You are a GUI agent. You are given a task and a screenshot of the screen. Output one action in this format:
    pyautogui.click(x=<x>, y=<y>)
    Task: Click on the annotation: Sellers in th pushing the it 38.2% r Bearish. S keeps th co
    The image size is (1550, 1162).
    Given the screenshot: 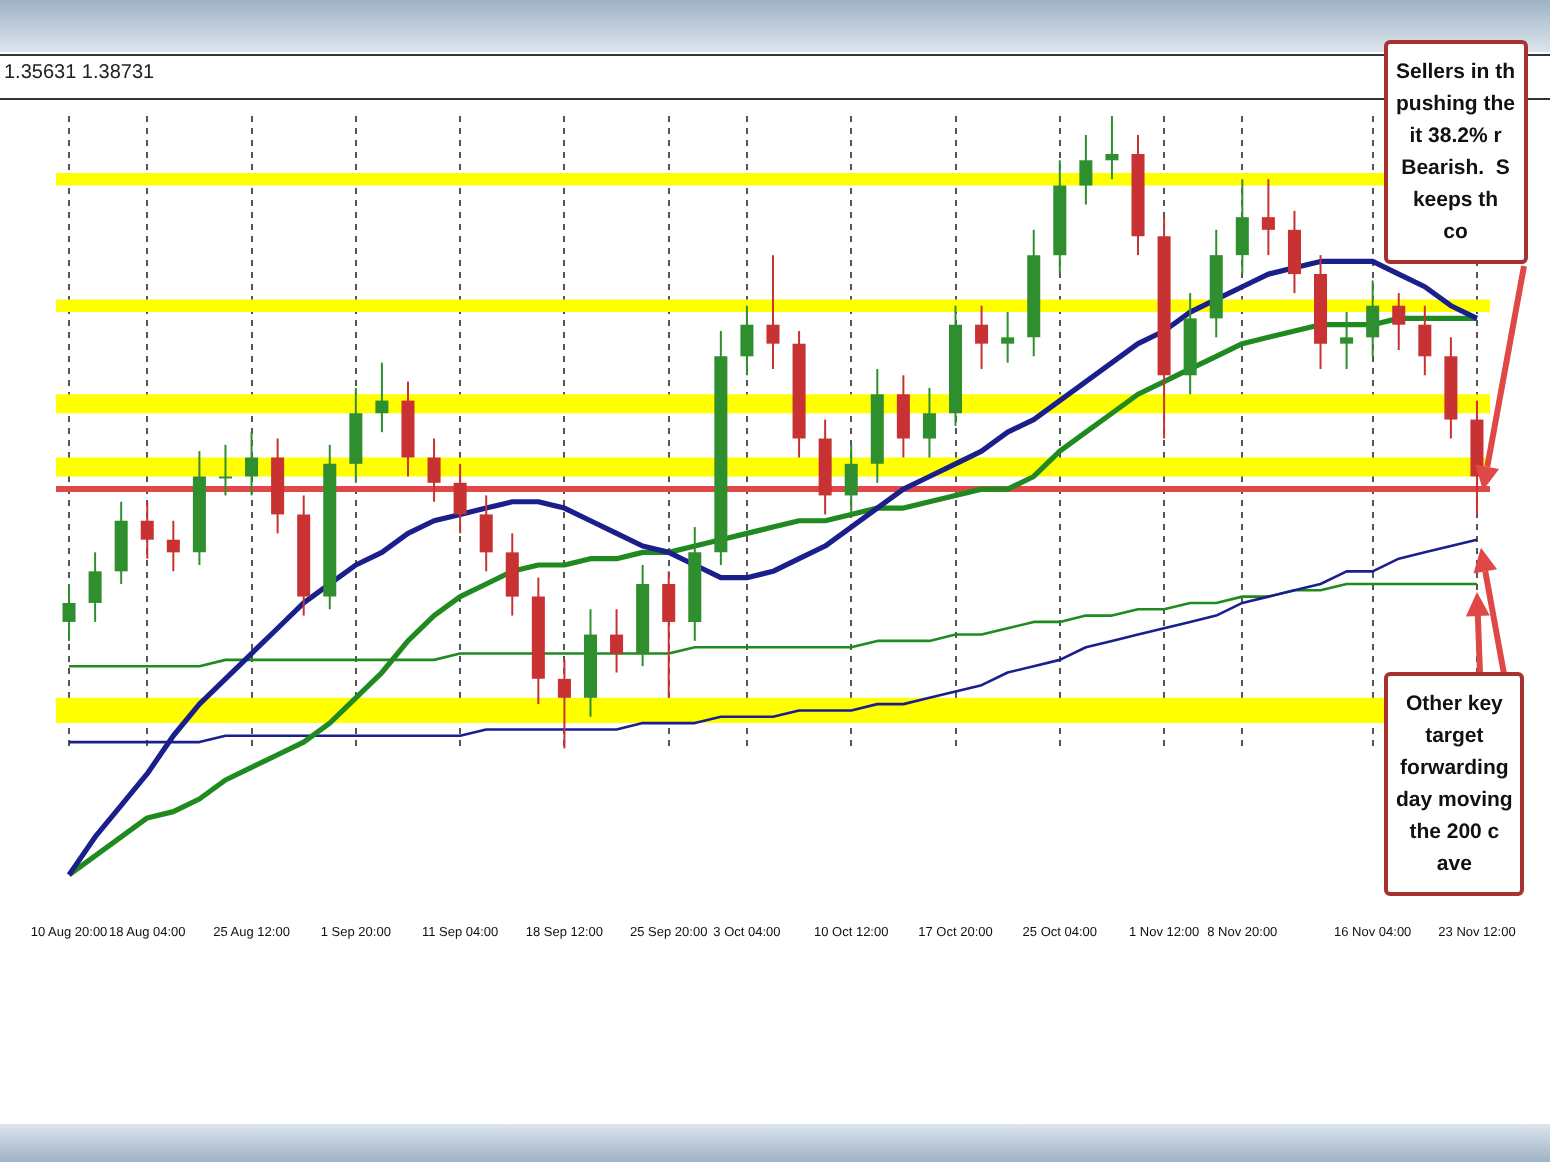 What is the action you would take?
    pyautogui.click(x=1456, y=152)
    